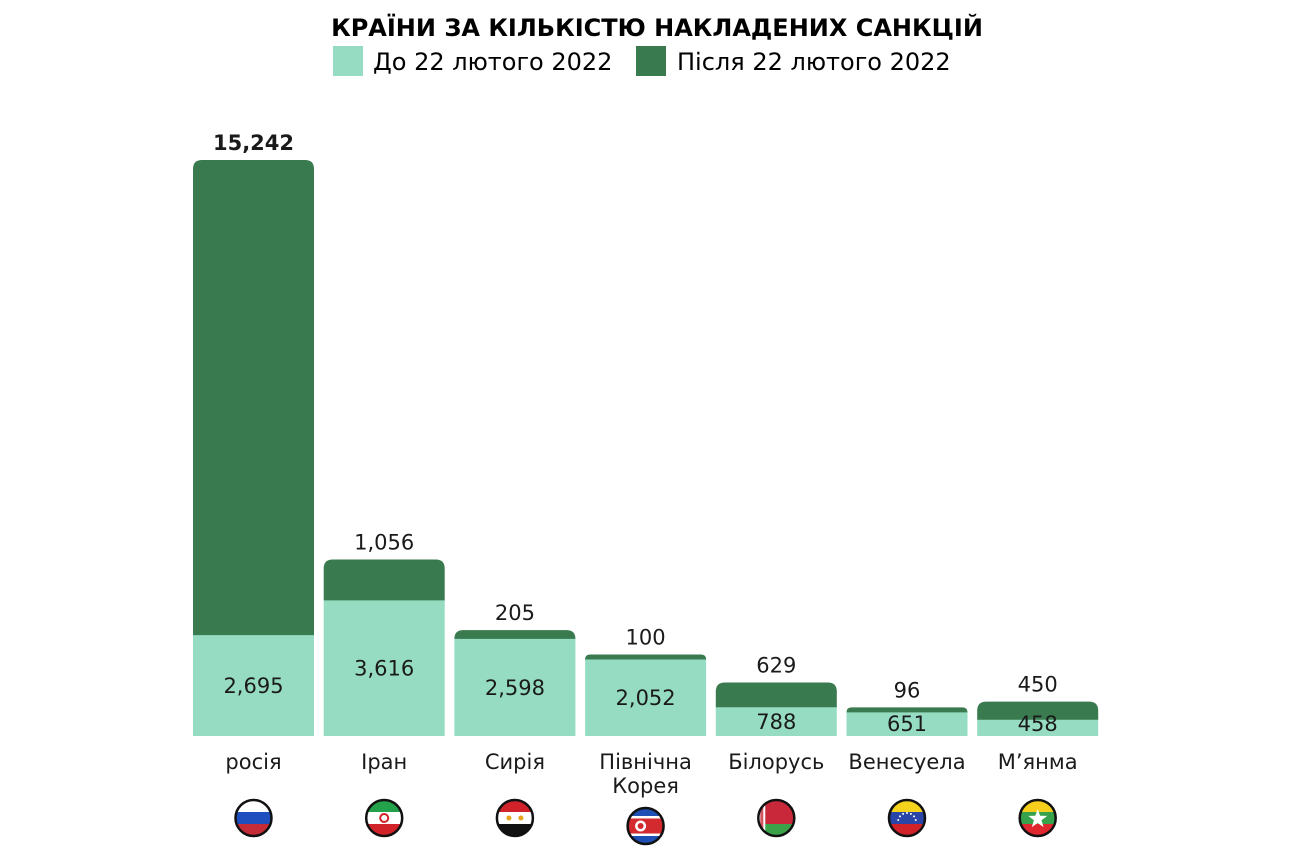 The image size is (1314, 854). Describe the element at coordinates (645, 786) in the screenshot. I see `category-label: Корея` at that location.